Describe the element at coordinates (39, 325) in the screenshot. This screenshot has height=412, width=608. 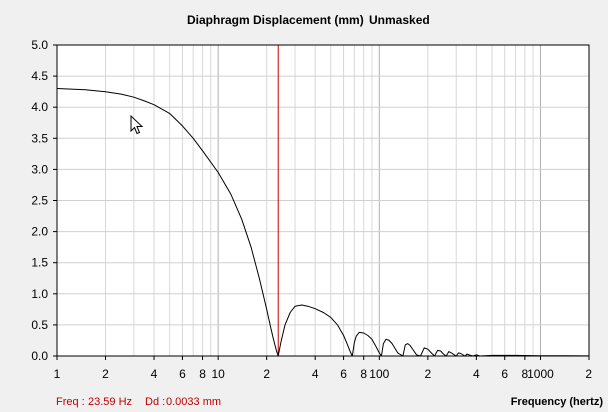
I see `y-tick-label: 0.5` at that location.